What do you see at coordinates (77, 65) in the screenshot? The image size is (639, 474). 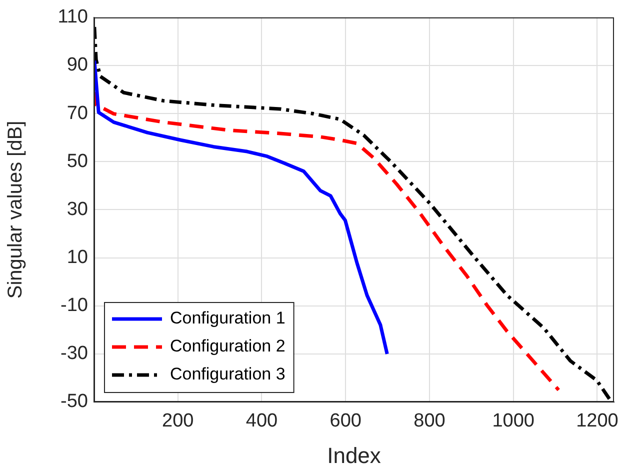 I see `y-tick-label: 90` at bounding box center [77, 65].